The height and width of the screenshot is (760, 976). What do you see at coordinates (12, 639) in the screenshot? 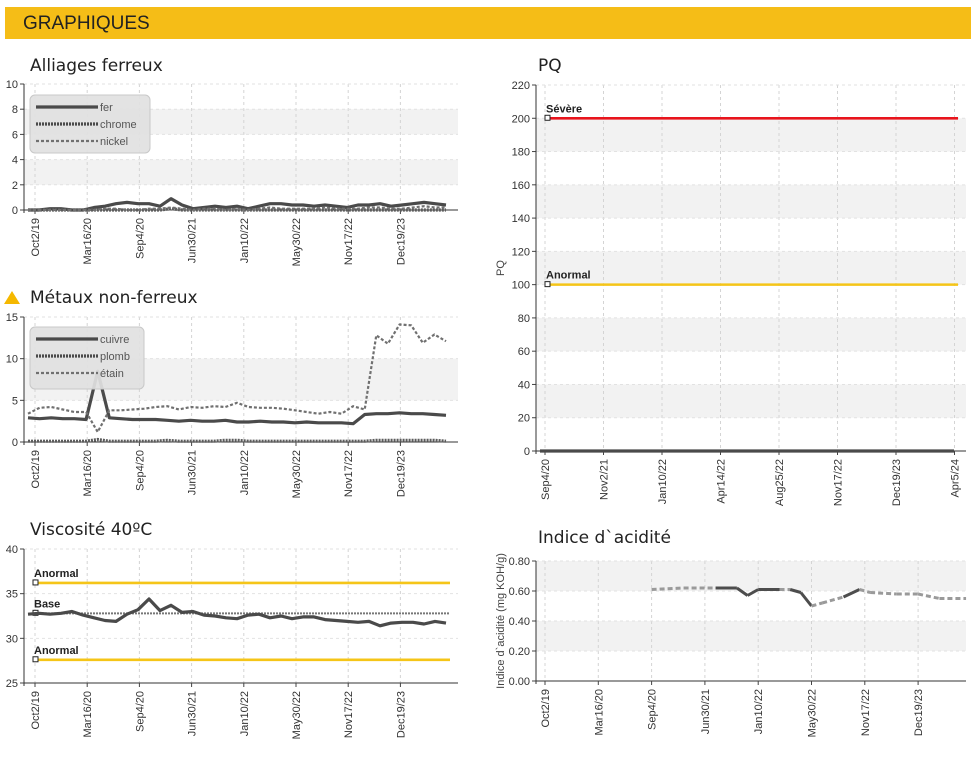
I see `y-tick-label: 30` at bounding box center [12, 639].